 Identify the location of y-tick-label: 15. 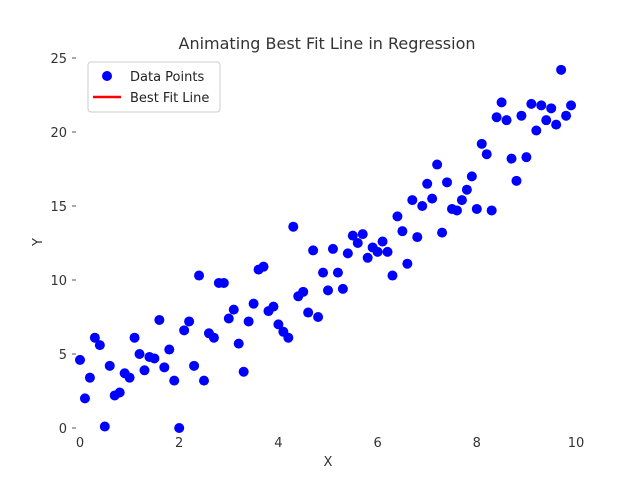
(58, 207).